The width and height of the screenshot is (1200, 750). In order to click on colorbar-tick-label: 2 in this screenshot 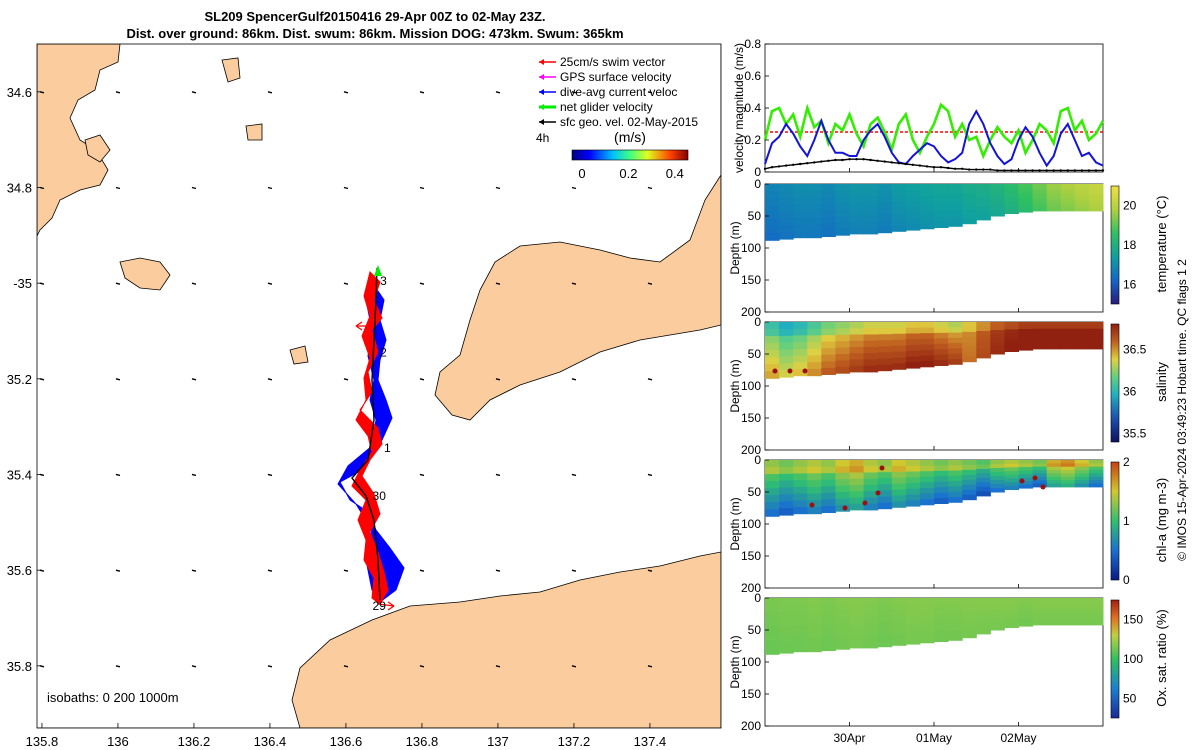, I will do `click(1126, 462)`.